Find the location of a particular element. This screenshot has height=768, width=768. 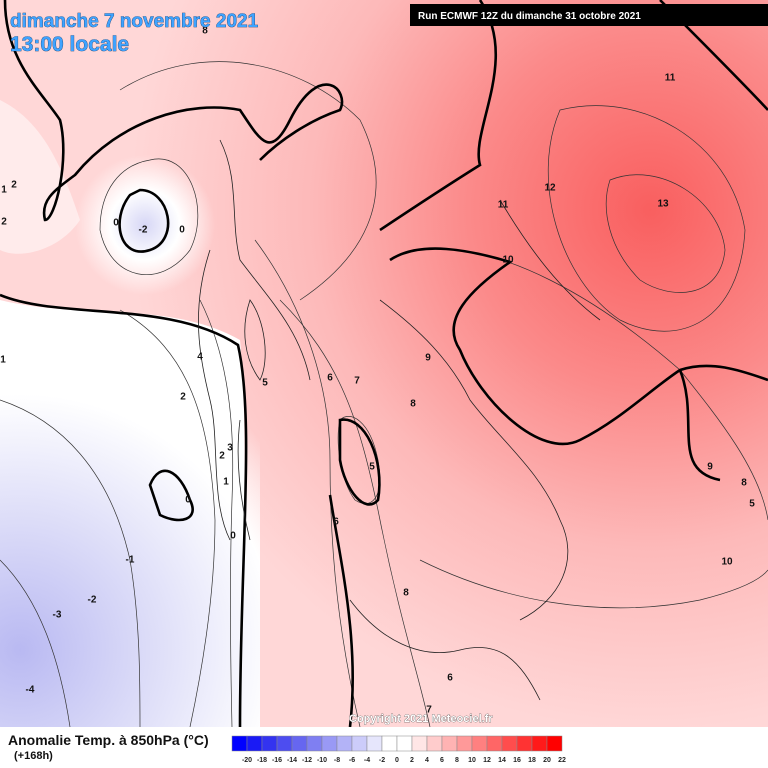

forecast-time: 13:00 locale is located at coordinates (69, 44).